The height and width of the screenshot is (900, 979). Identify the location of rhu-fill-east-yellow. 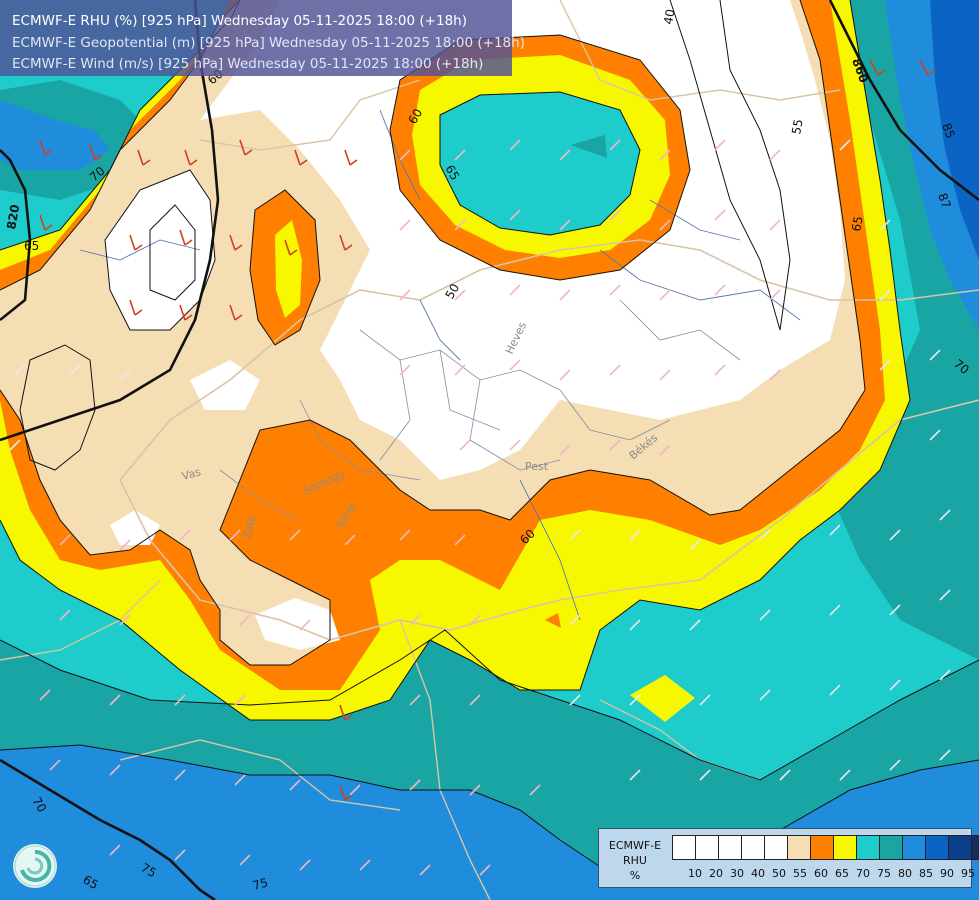
(662, 698).